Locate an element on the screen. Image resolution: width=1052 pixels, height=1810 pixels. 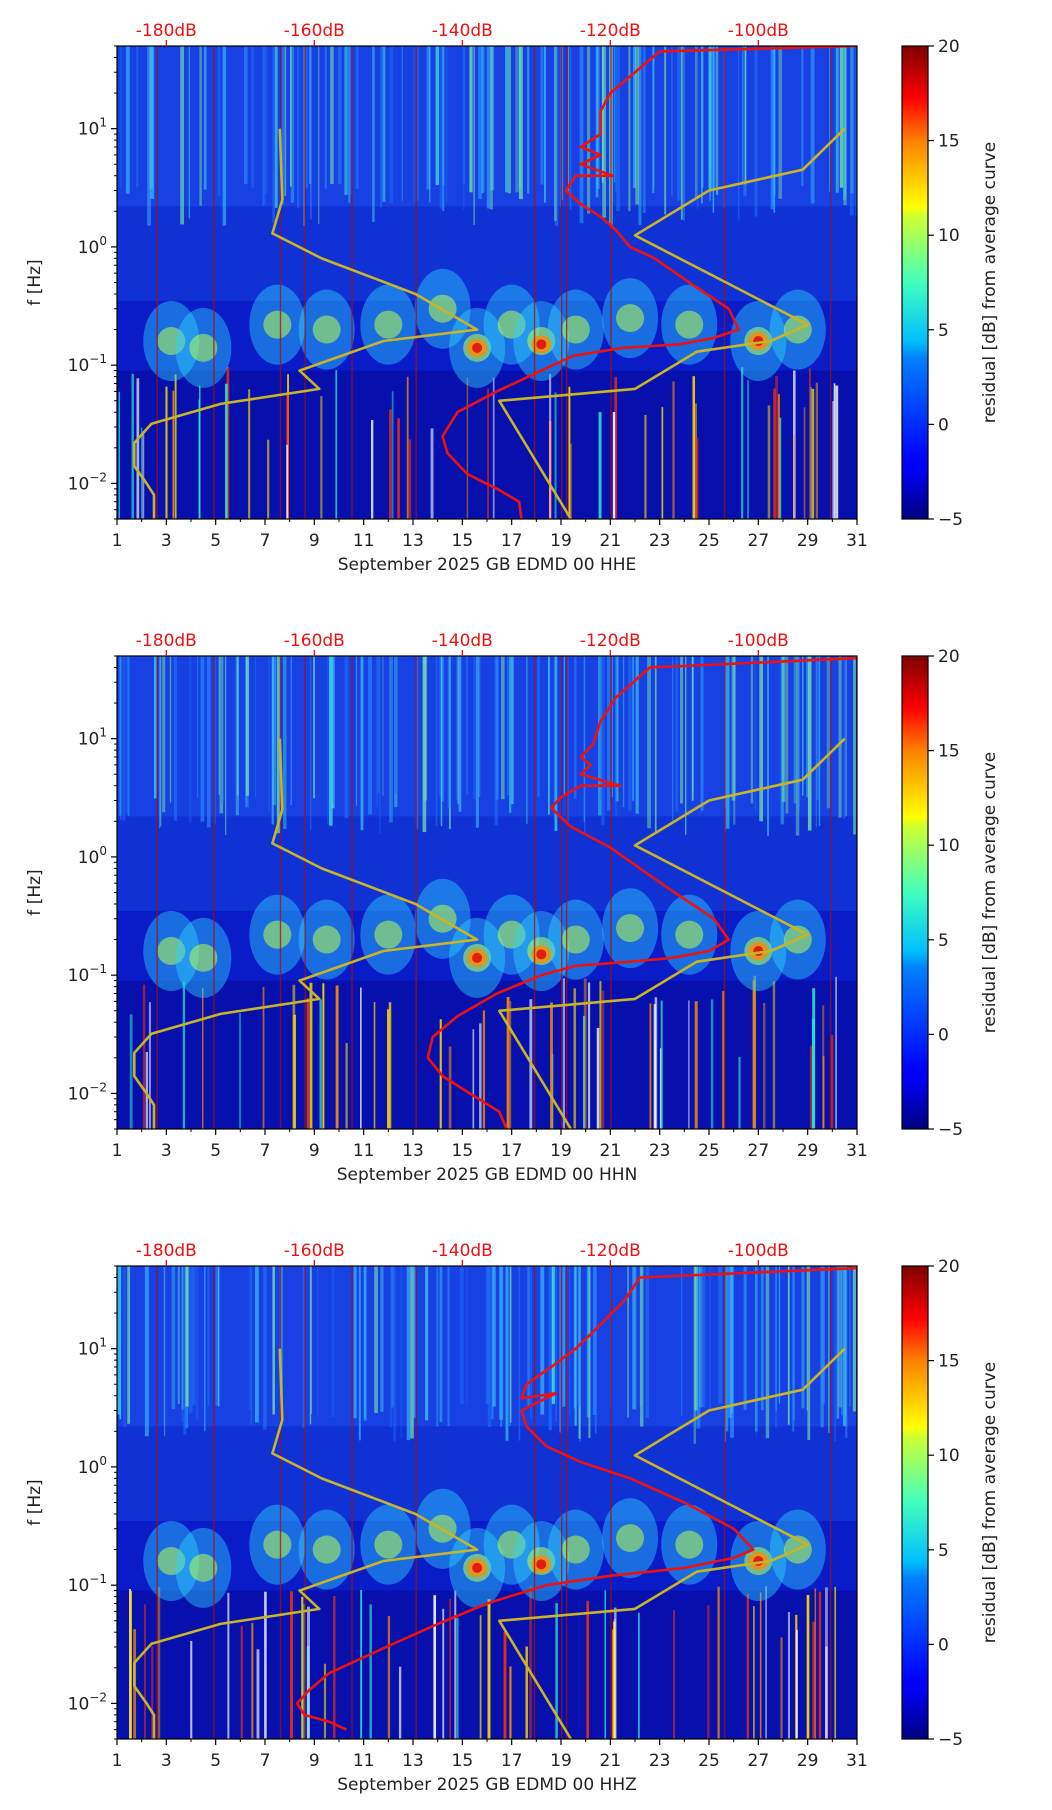
x-axis-label: September 2025 GB EDMD 00 HHN is located at coordinates (487, 1175).